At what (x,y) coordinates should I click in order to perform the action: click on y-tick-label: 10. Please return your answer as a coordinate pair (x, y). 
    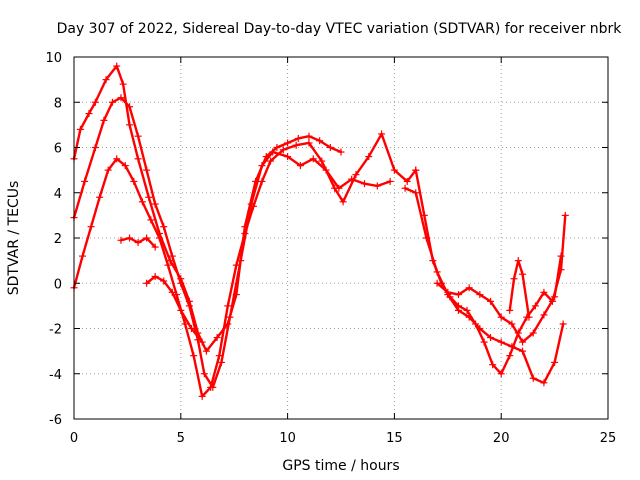
    Looking at the image, I should click on (53, 58).